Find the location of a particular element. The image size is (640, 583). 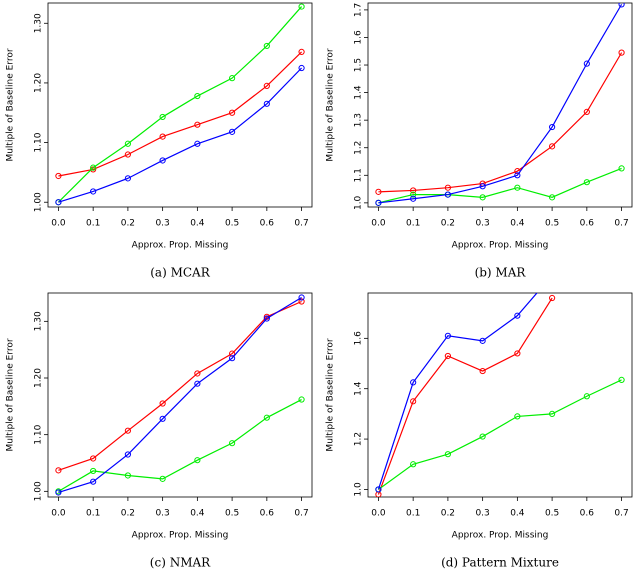

y-tick-label: 1.4 is located at coordinates (359, 388).